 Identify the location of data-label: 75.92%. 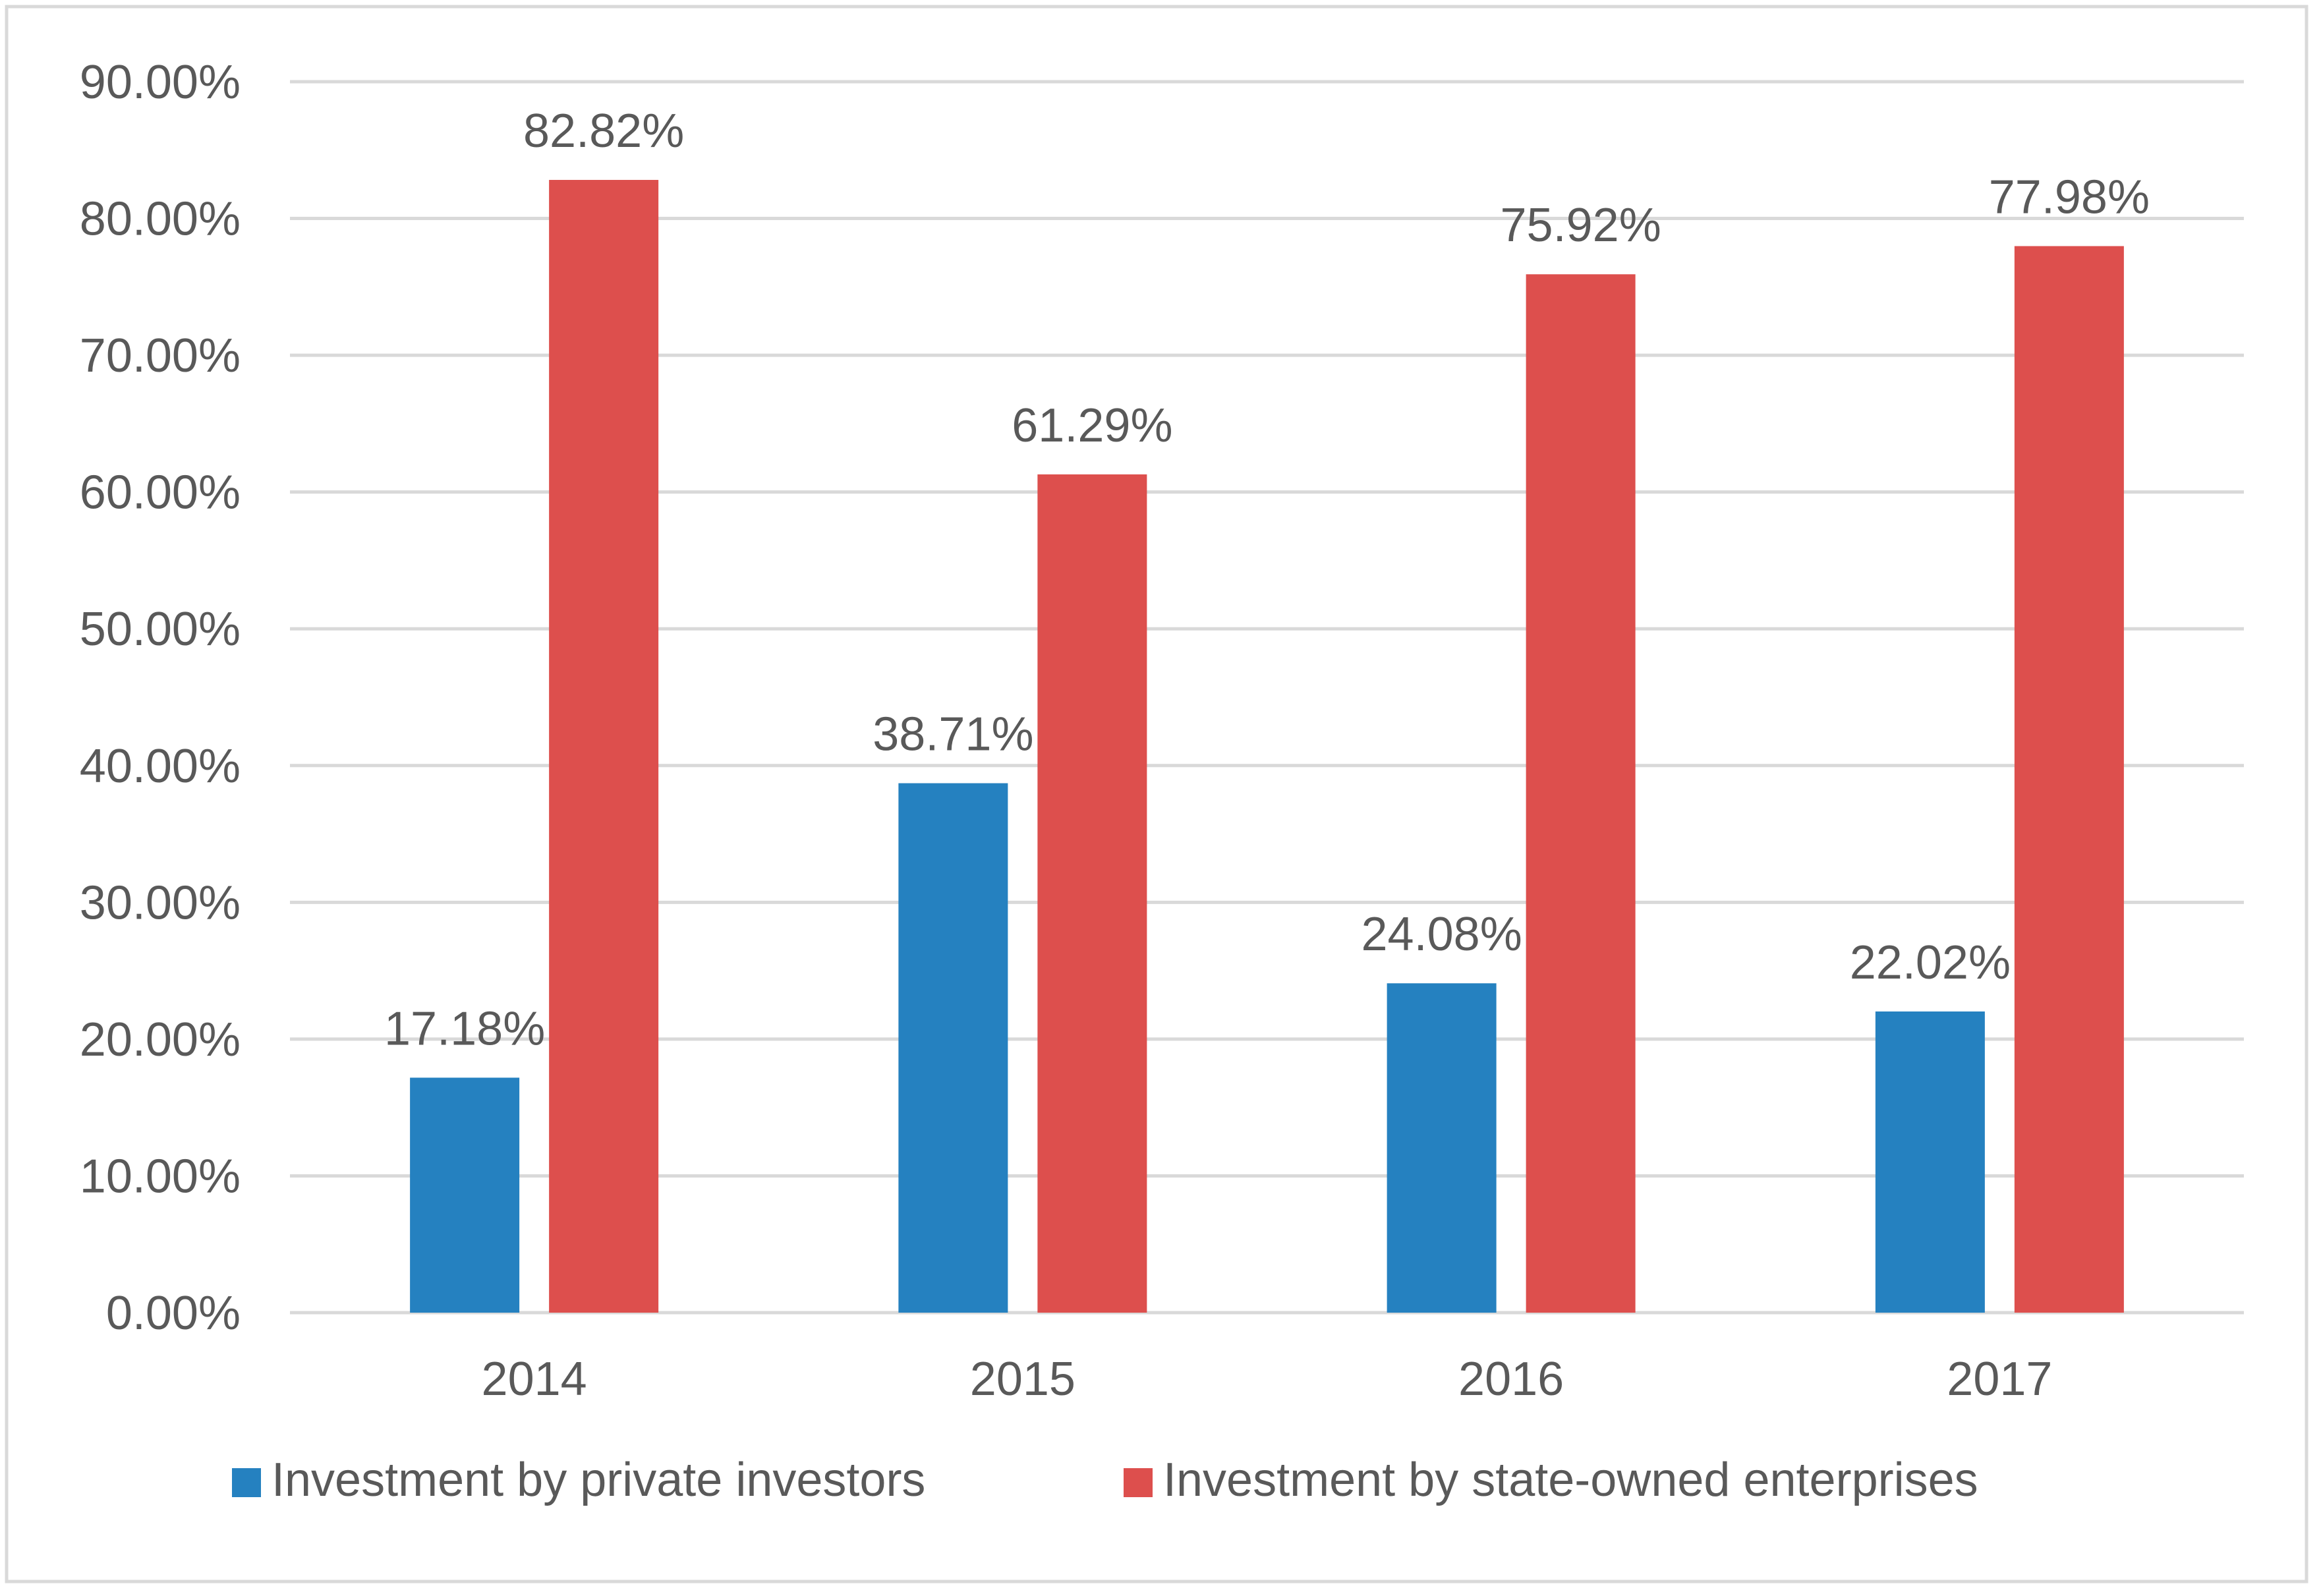
(1581, 225).